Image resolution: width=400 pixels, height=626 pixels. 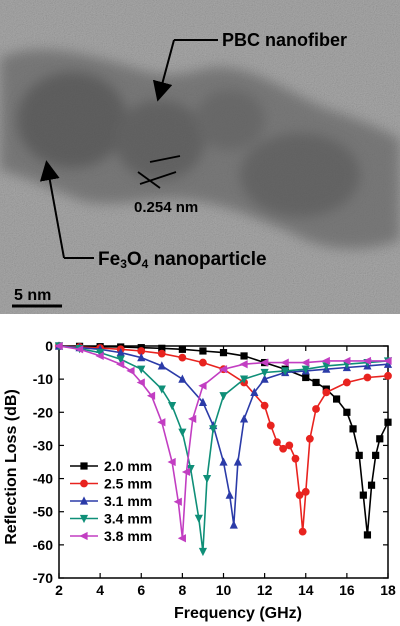 I want to click on legend-entry: 2.0 mm, so click(x=111, y=466).